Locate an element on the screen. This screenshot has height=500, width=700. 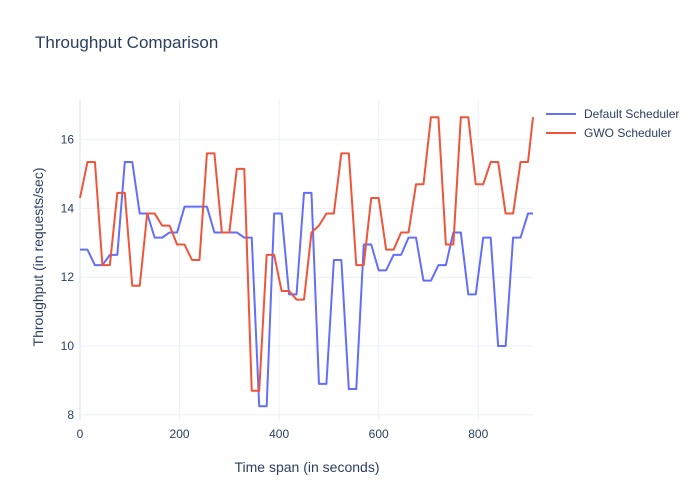
chart-title: Throughput Comparison is located at coordinates (127, 42).